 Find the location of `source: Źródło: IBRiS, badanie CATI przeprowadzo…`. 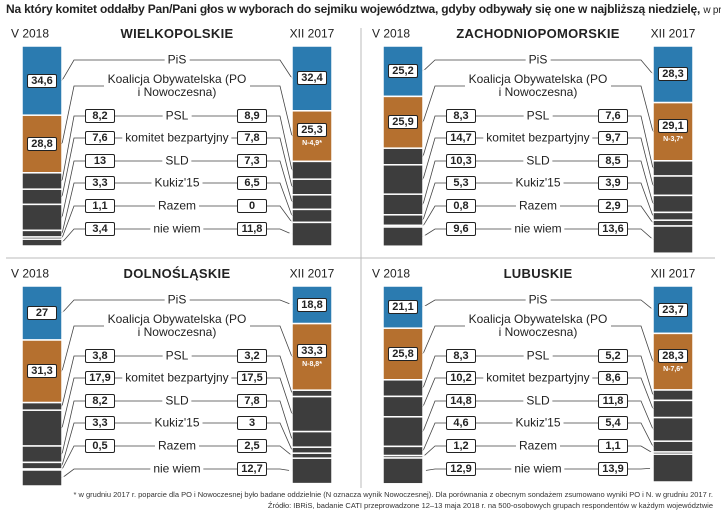

source: Źródło: IBRiS, badanie CATI przeprowadzo… is located at coordinates (490, 505).